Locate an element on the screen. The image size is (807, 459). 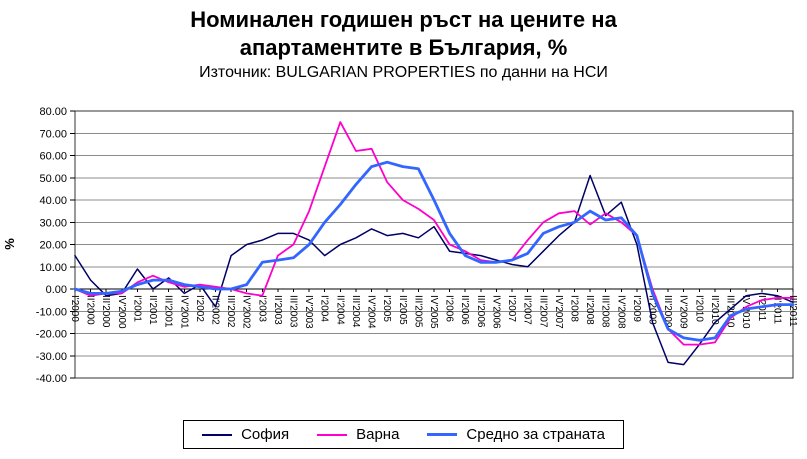
x-tick-label: IV'2003 is located at coordinates (308, 312).